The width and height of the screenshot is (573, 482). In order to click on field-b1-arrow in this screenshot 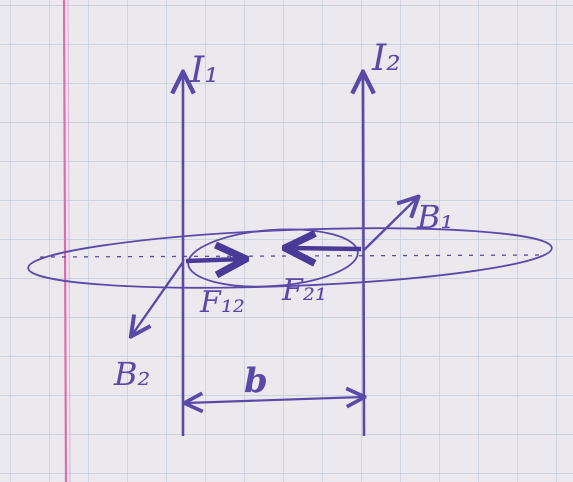, I will do `click(390, 224)`.